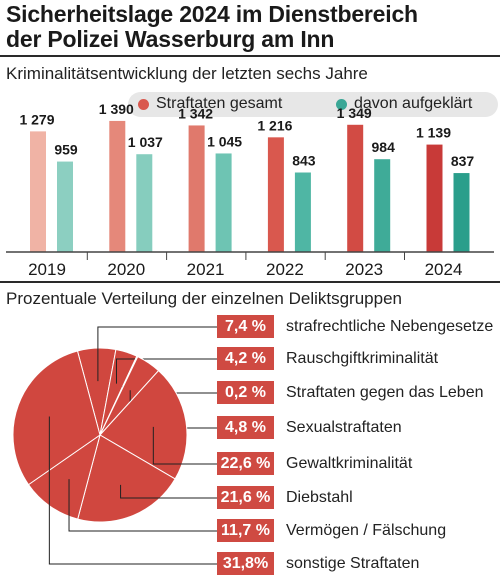 The image size is (500, 581). I want to click on bar-total-2024, so click(434, 198).